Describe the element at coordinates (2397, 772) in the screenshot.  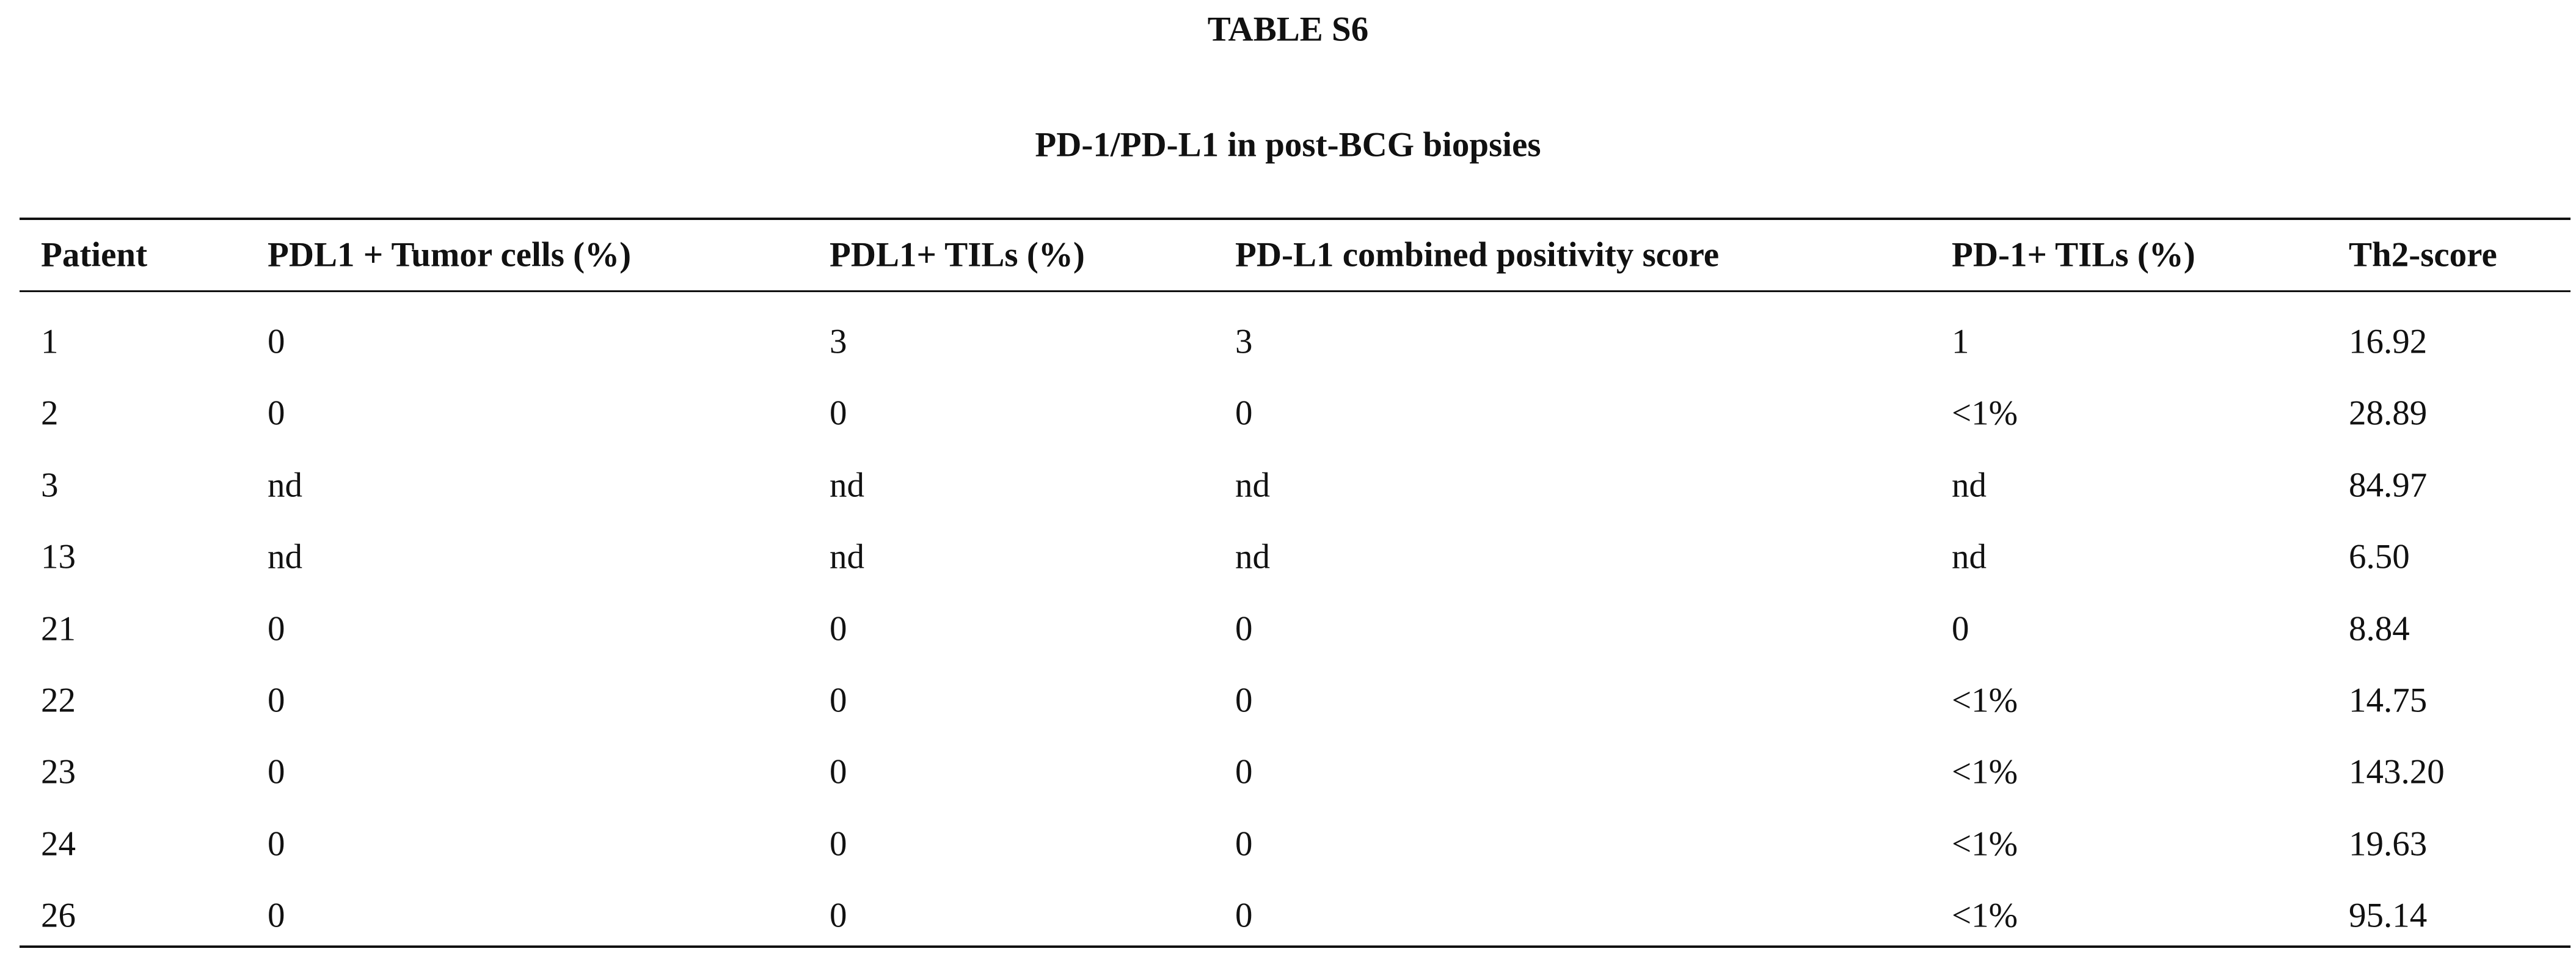
I see `table-cell: 143.20` at that location.